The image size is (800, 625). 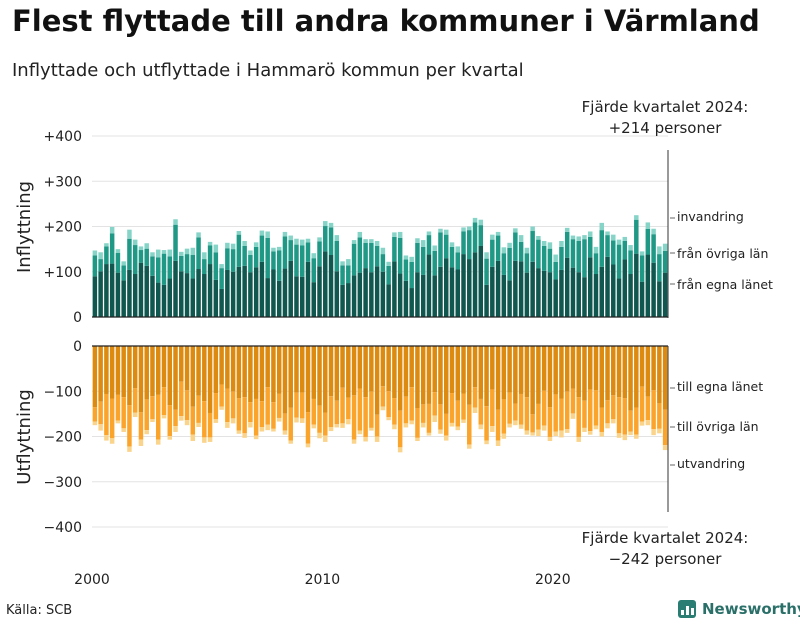 What do you see at coordinates (63, 182) in the screenshot?
I see `y-tick-label-in: +300` at bounding box center [63, 182].